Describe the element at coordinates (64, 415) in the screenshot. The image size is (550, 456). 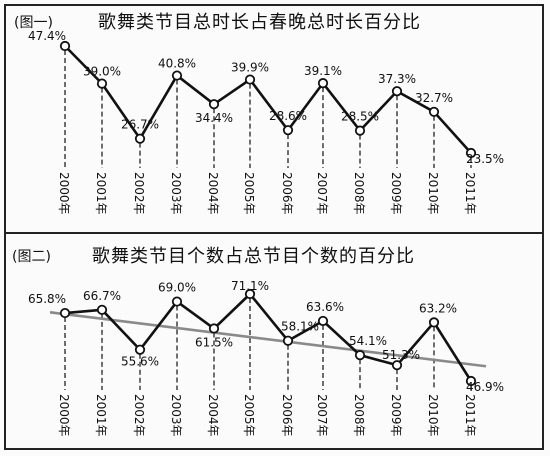
I see `c2-category-label: 2000年` at that location.